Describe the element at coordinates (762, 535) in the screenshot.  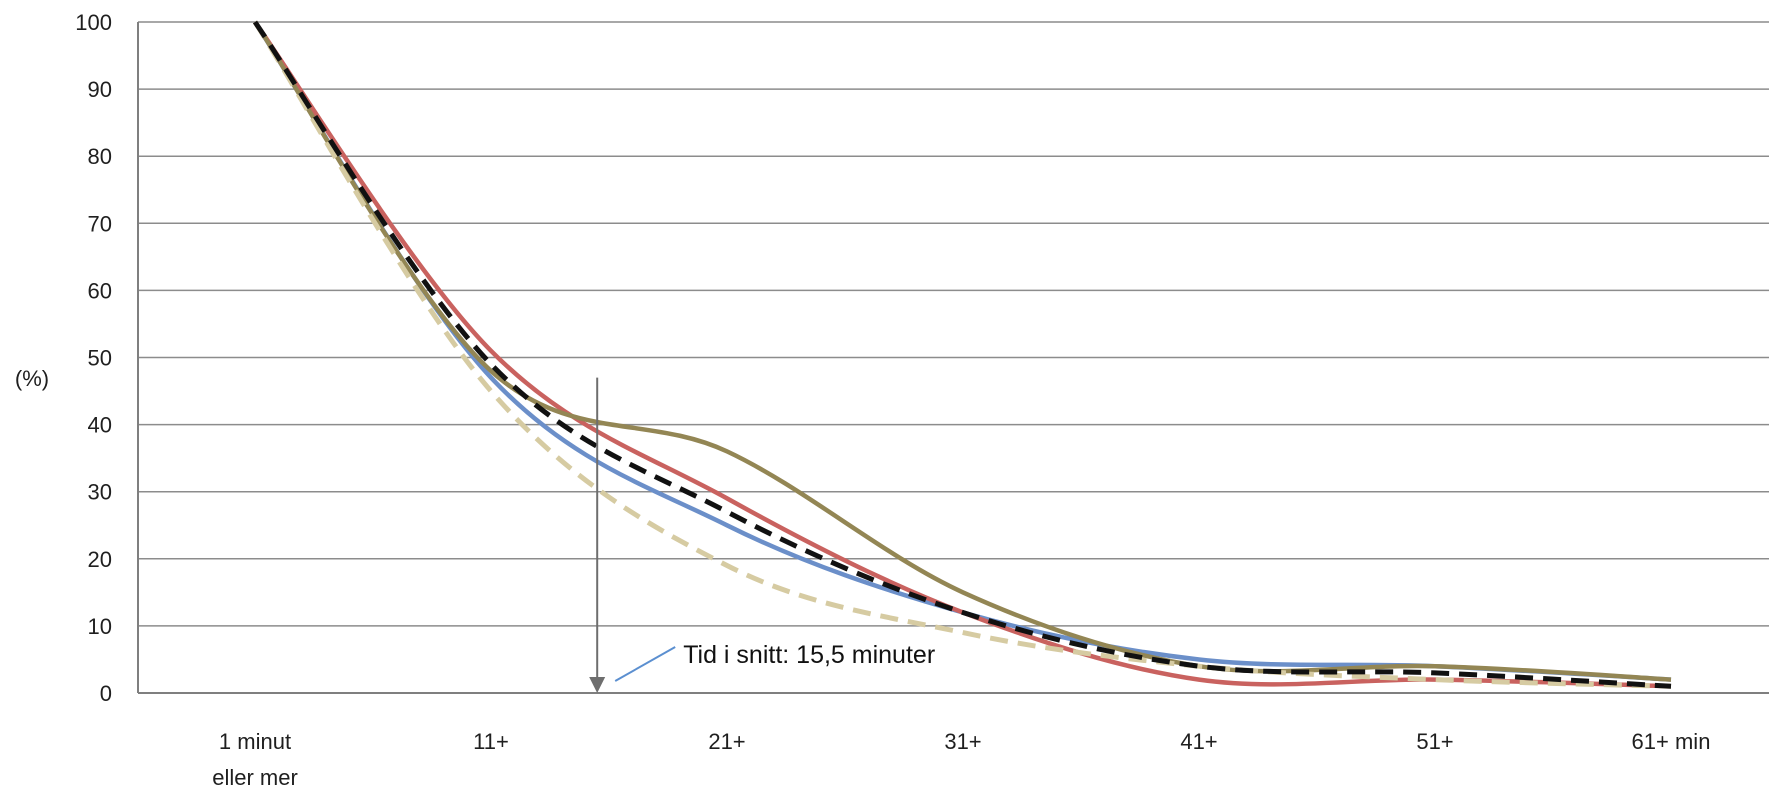
I see `average-time-annotation: Tid i snitt: 15,5 minuter` at that location.